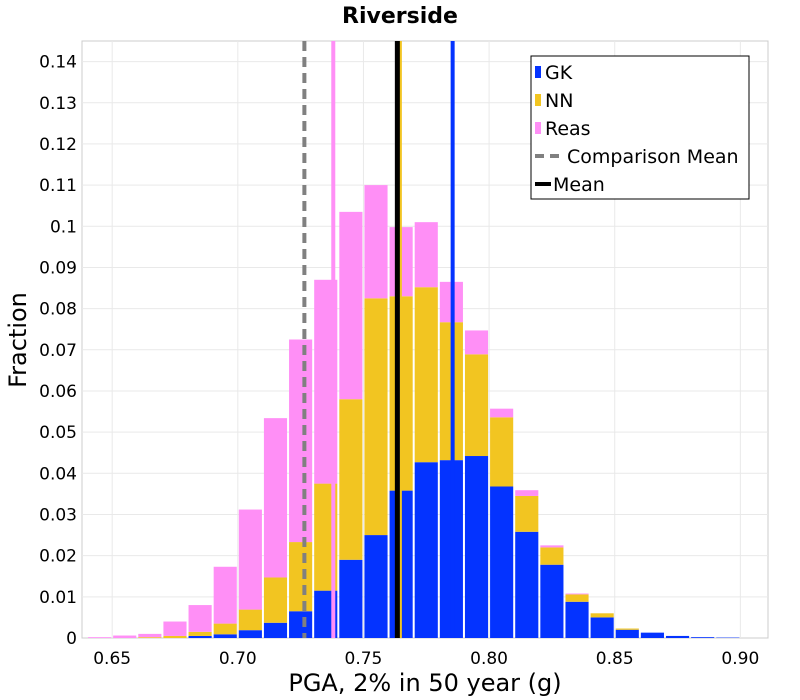  I want to click on y-tick-label: 0.03, so click(58, 515).